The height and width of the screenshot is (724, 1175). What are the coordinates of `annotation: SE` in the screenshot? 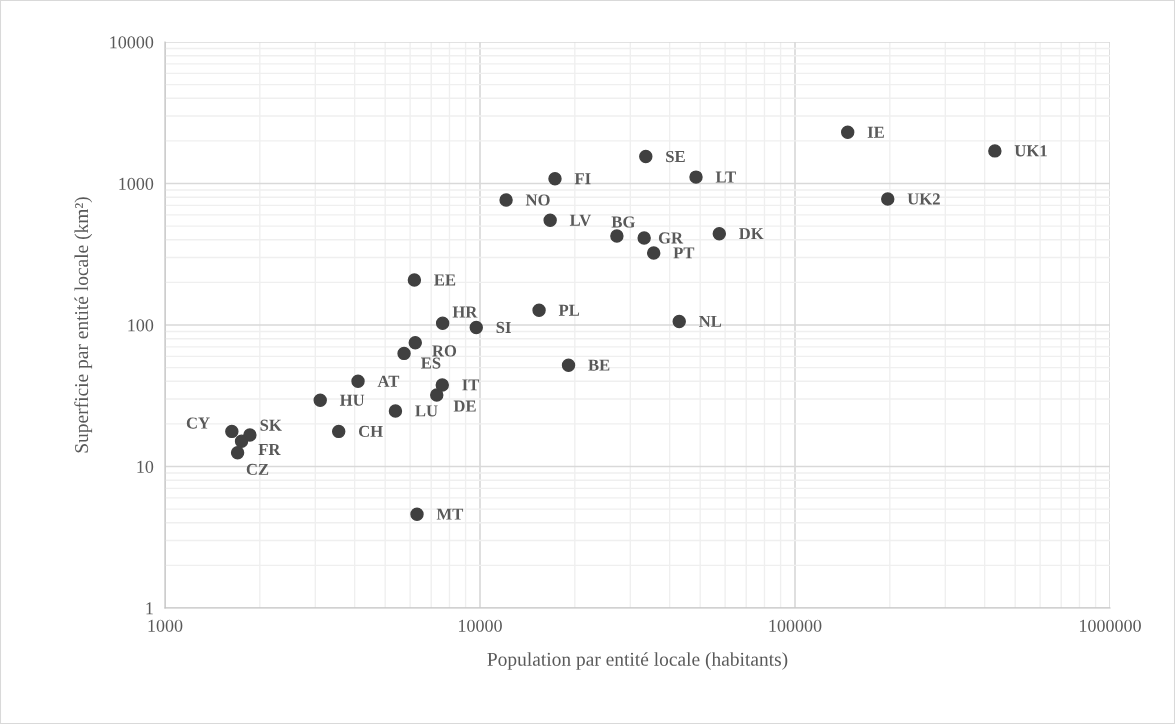 It's located at (675, 156).